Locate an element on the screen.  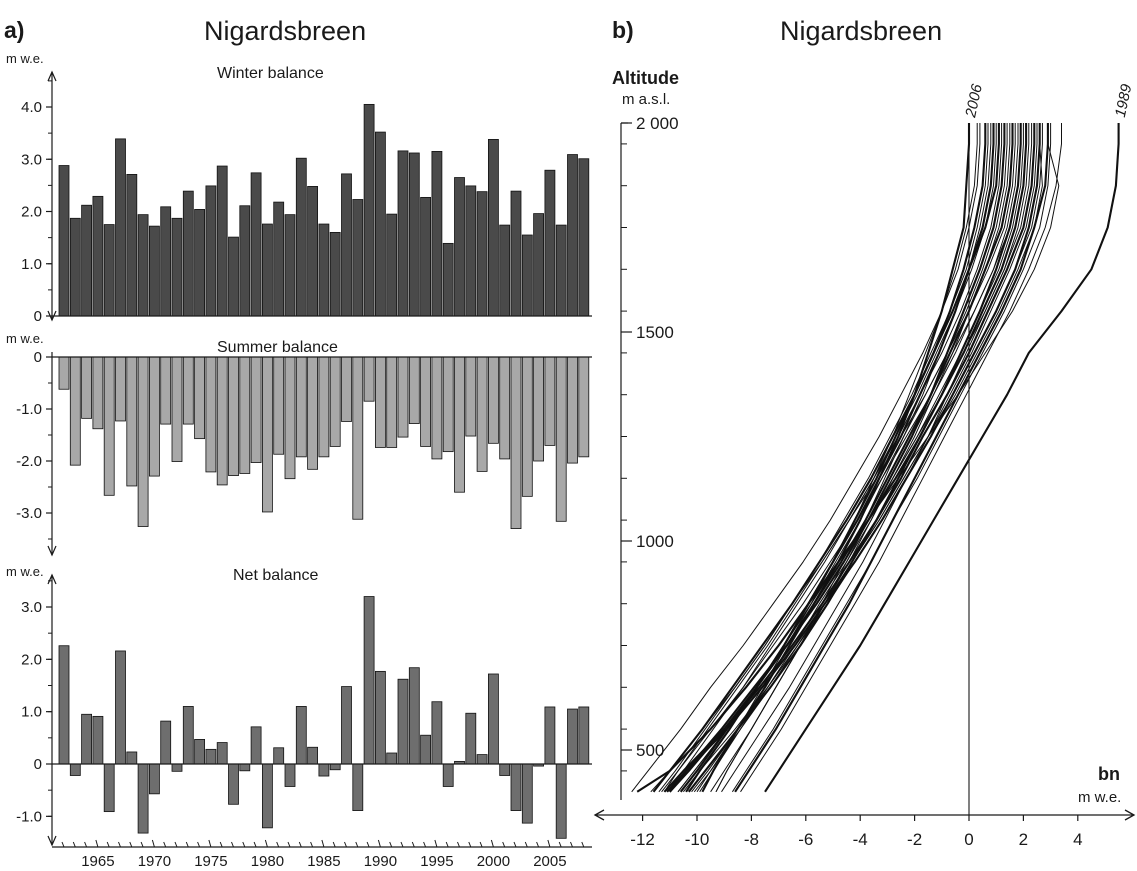
bar-1979 is located at coordinates (256, 244).